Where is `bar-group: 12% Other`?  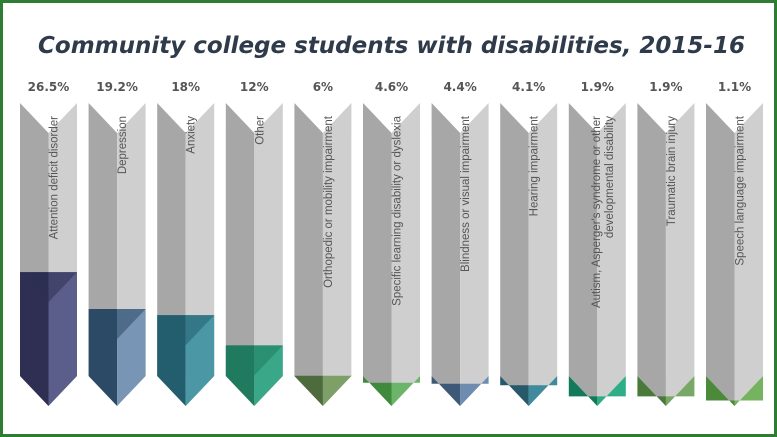 bar-group: 12% Other is located at coordinates (254, 243).